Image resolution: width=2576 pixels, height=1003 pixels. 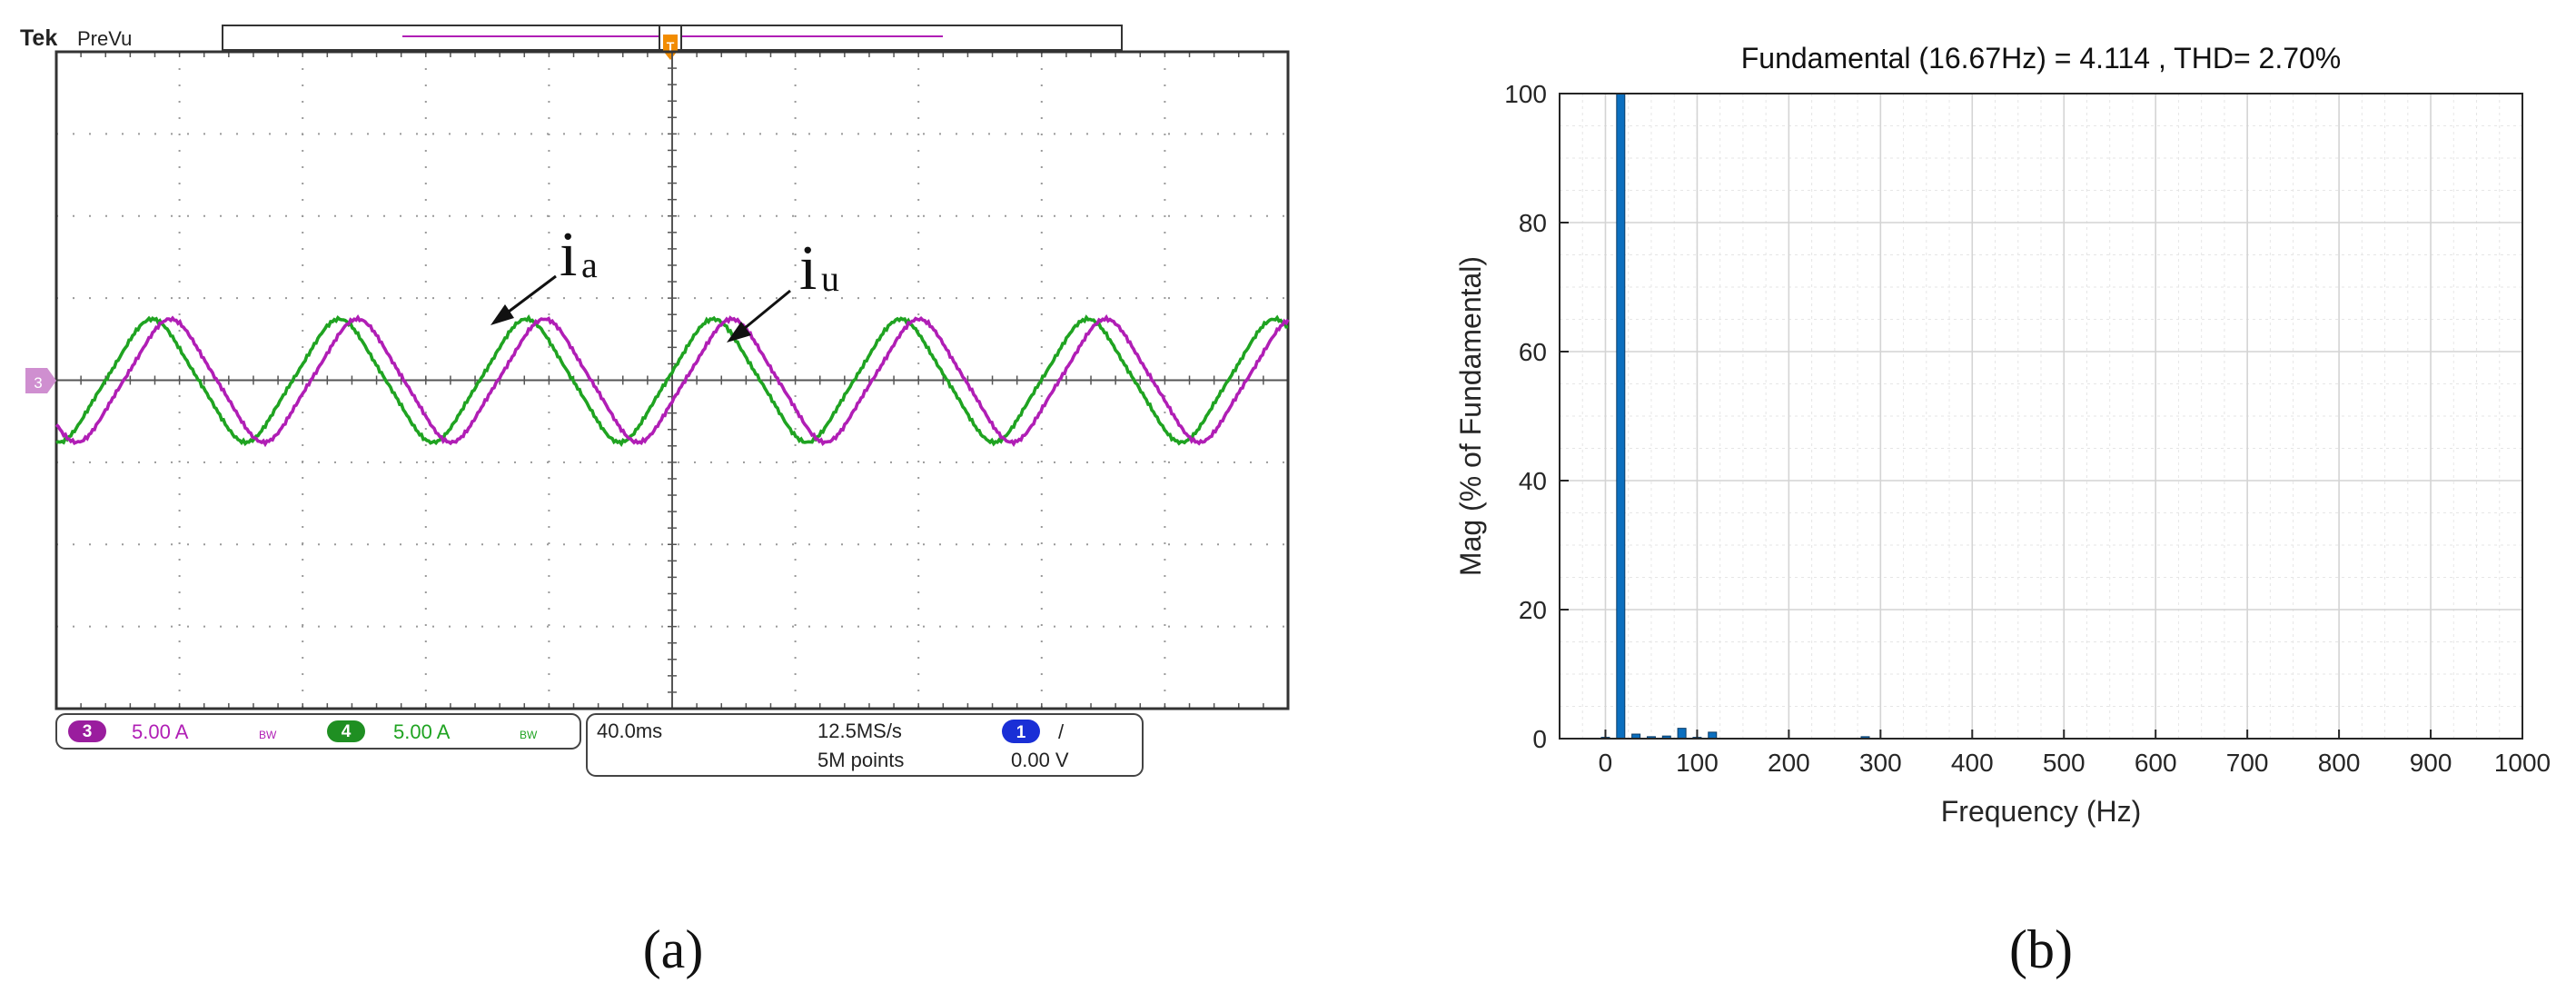 I want to click on trace-ch4-iu, so click(x=672, y=381).